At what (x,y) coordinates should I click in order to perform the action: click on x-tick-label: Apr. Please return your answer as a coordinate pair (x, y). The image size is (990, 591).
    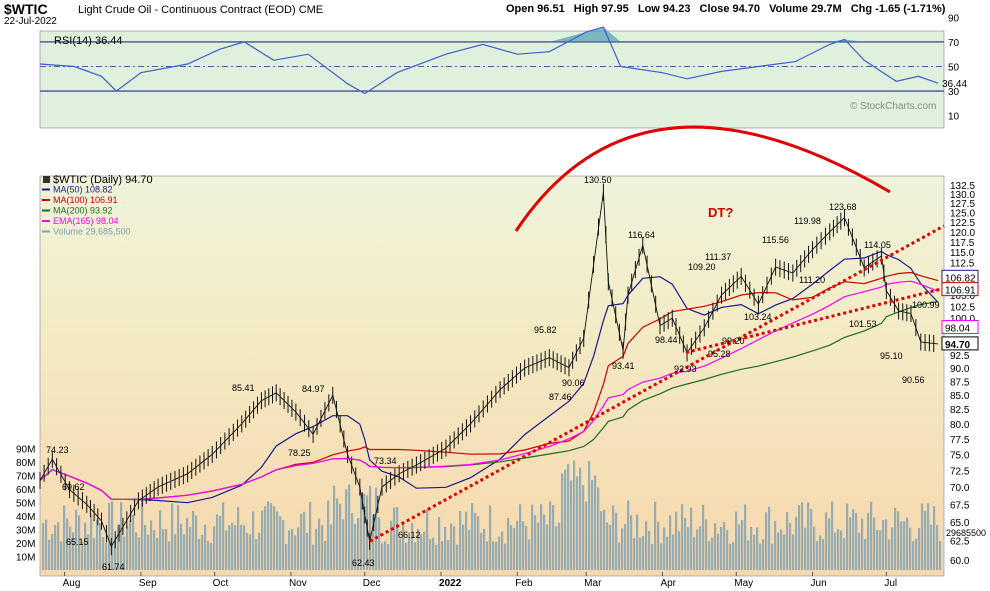
    Looking at the image, I should click on (668, 583).